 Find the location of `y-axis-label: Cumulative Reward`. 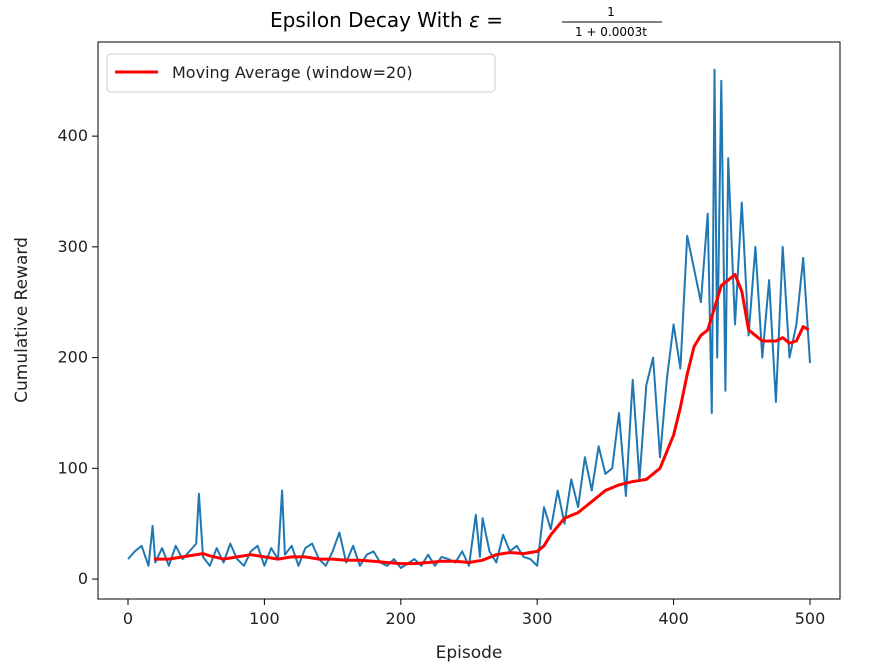

y-axis-label: Cumulative Reward is located at coordinates (22, 320).